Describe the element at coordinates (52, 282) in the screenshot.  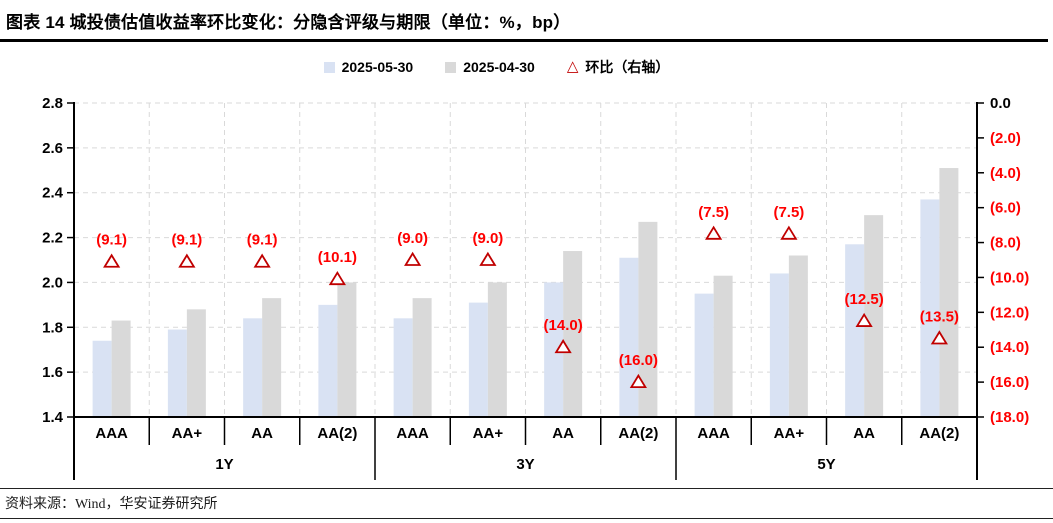
I see `left-axis-tick-label: 2.0` at that location.